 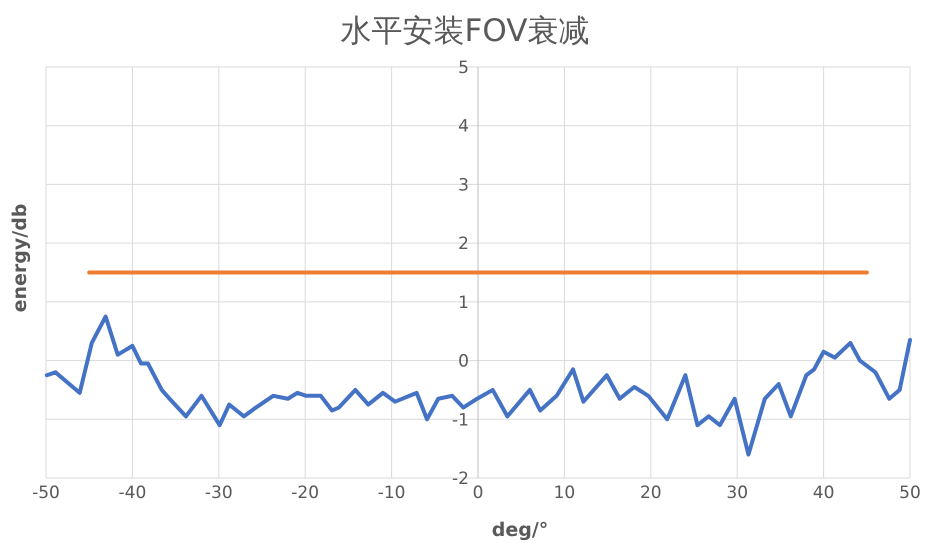 What do you see at coordinates (463, 244) in the screenshot?
I see `y-tick-label: 2` at bounding box center [463, 244].